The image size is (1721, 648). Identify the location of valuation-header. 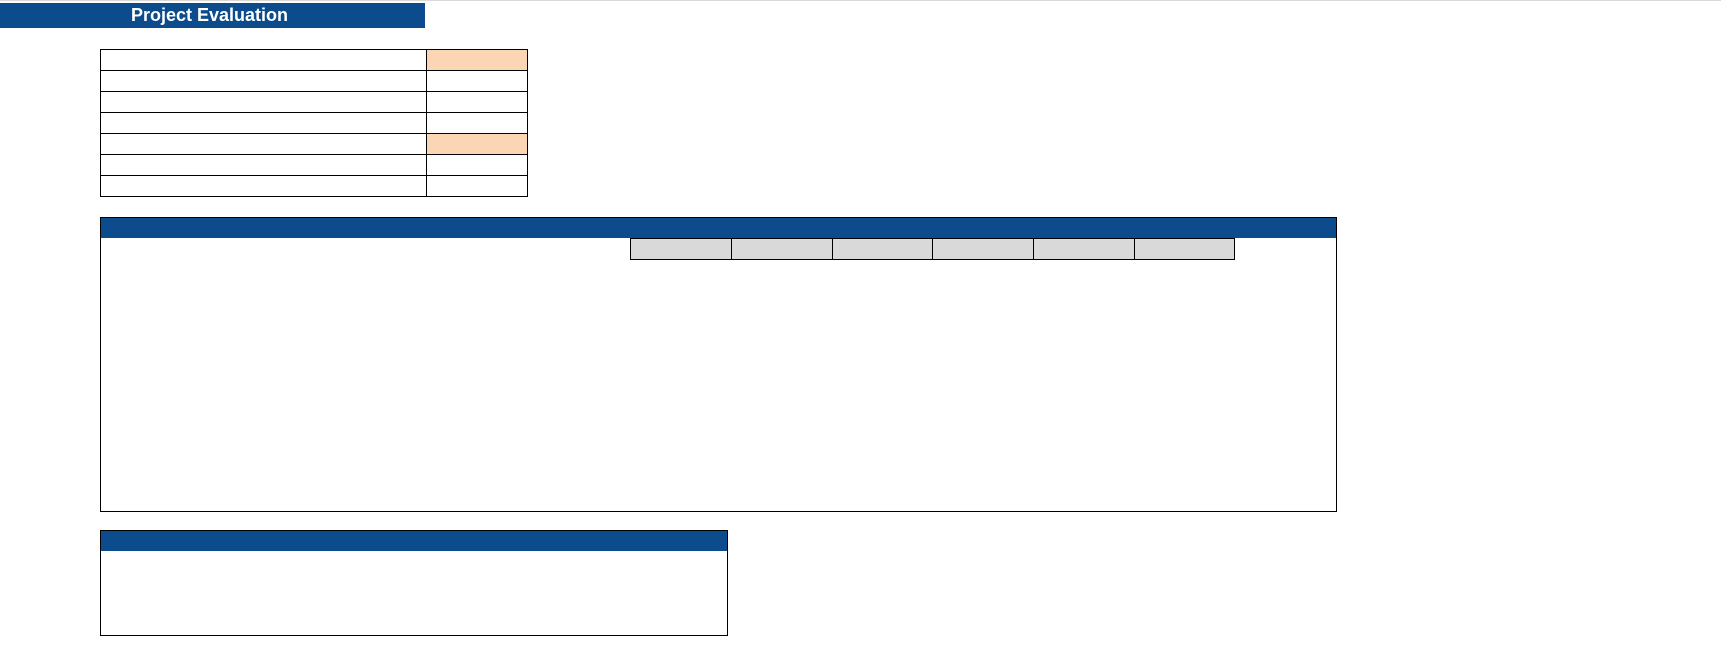
(365, 228).